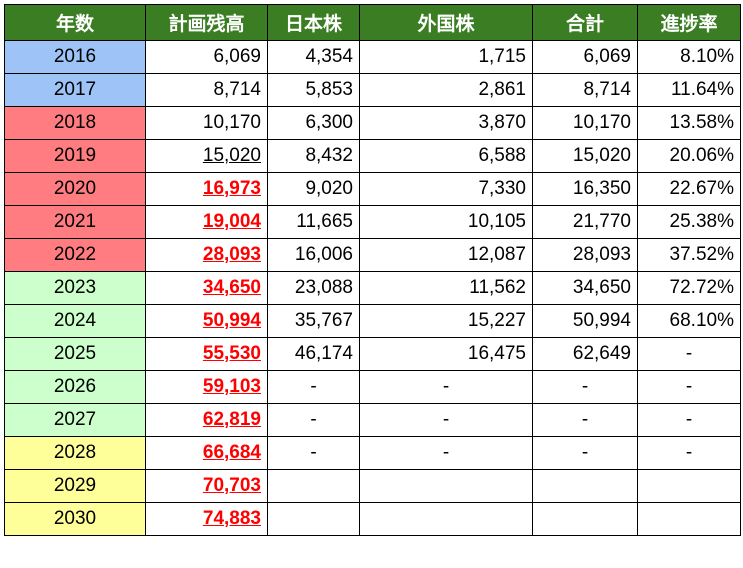 The height and width of the screenshot is (568, 743). Describe the element at coordinates (689, 22) in the screenshot. I see `header-progress: 進捗率` at that location.